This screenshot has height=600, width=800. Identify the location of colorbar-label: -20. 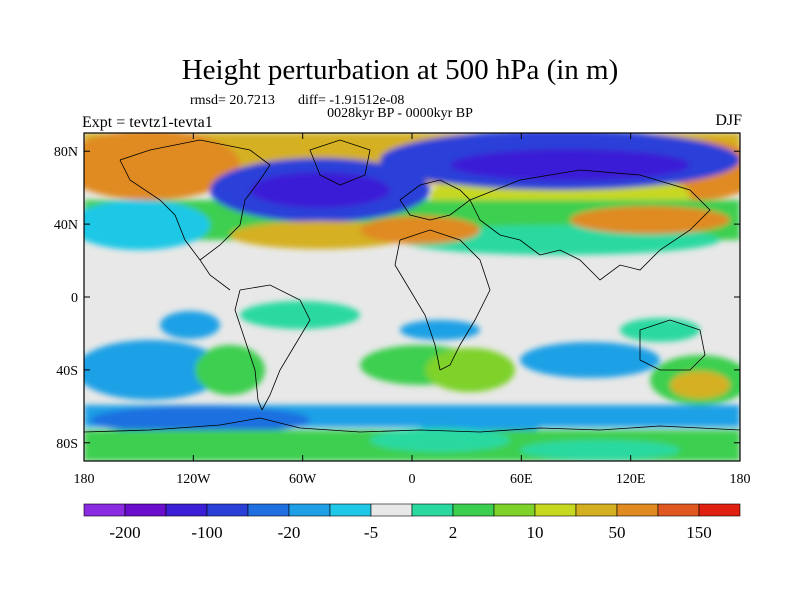
(289, 532).